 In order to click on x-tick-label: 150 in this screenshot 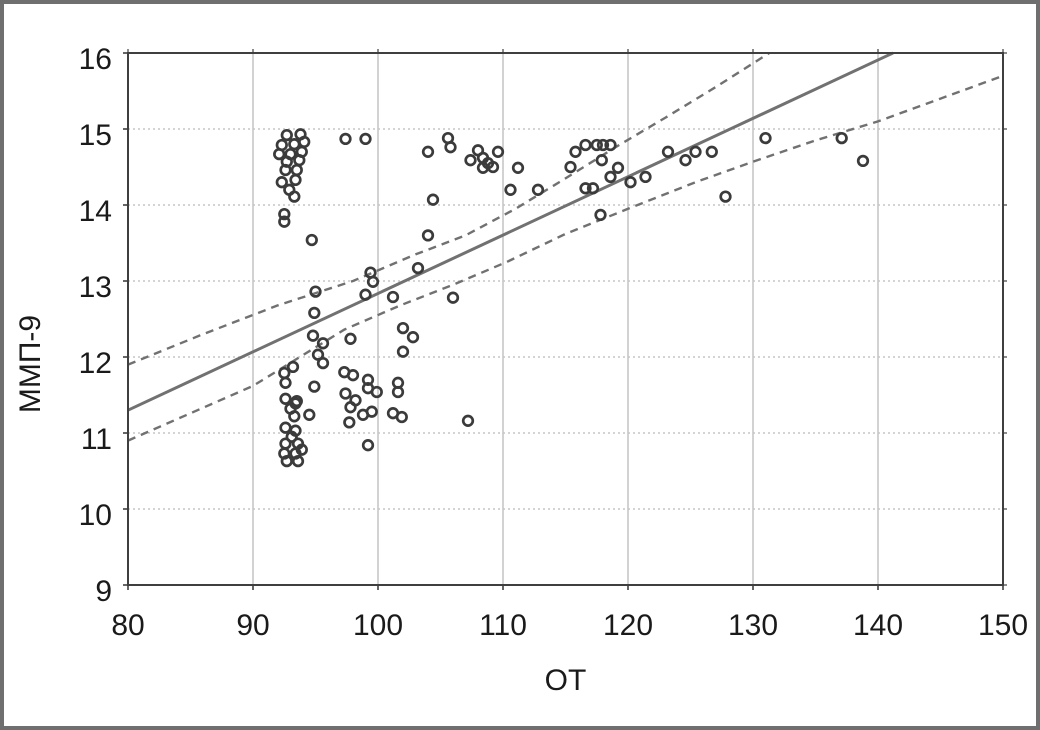, I will do `click(1003, 625)`.